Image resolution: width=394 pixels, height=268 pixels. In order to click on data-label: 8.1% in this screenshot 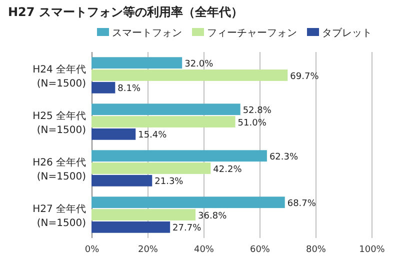, I will do `click(129, 89)`.